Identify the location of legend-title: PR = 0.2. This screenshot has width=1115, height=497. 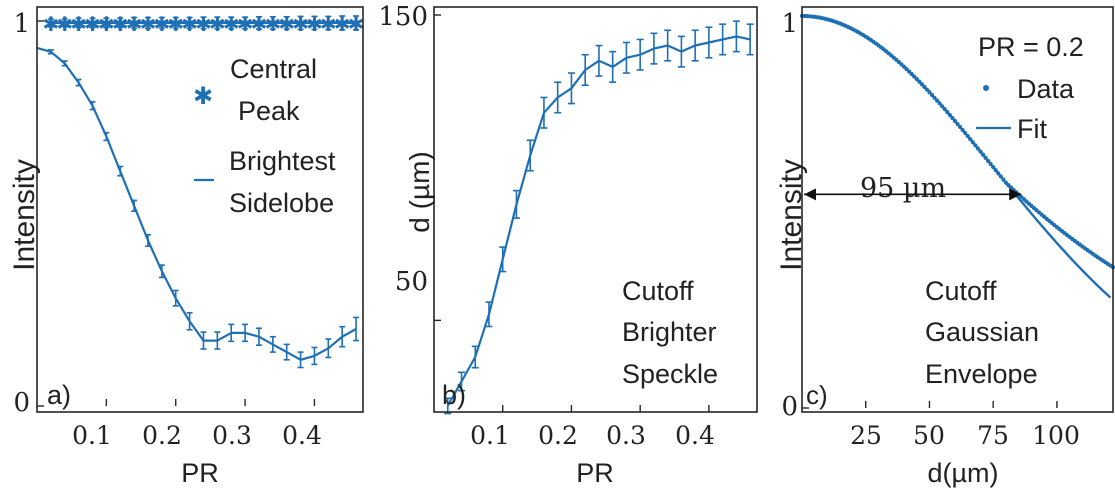
(1031, 47).